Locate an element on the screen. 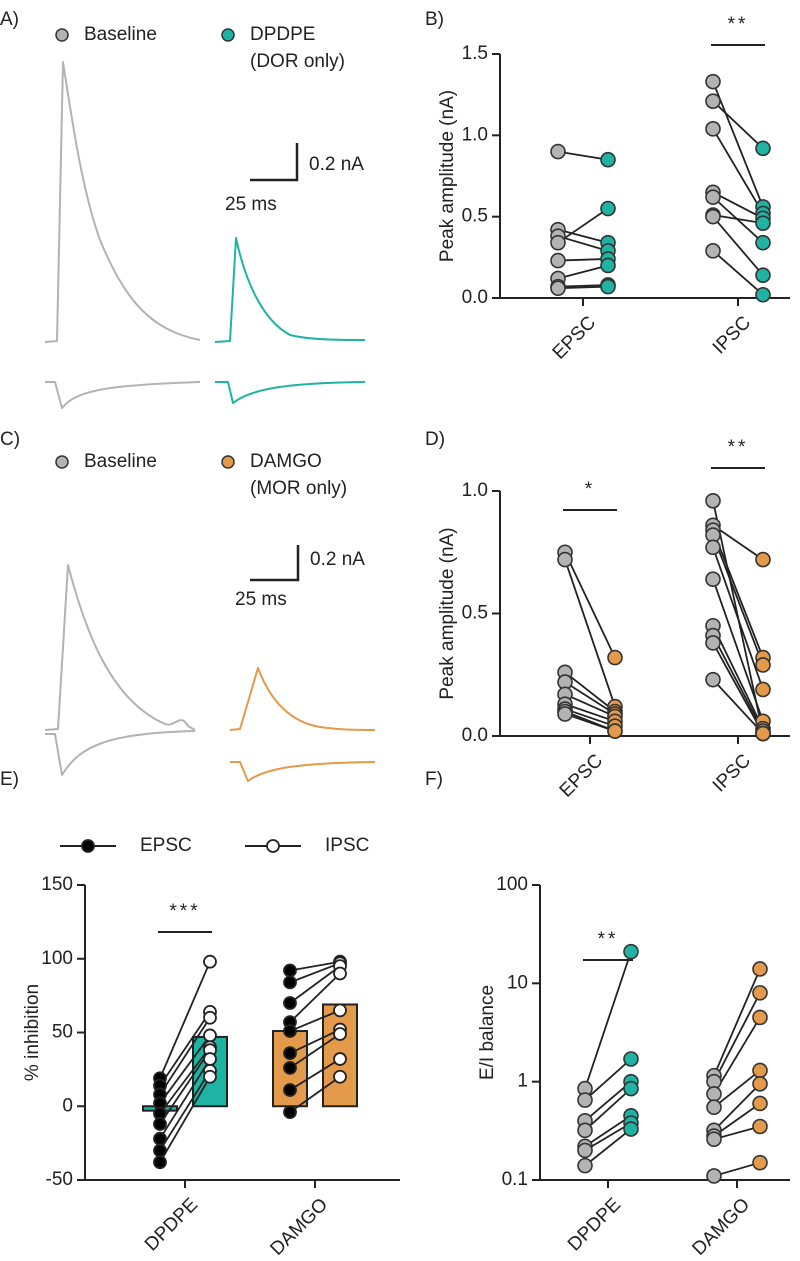 The image size is (800, 1261). x-tick-label: DPDPE is located at coordinates (594, 1224).